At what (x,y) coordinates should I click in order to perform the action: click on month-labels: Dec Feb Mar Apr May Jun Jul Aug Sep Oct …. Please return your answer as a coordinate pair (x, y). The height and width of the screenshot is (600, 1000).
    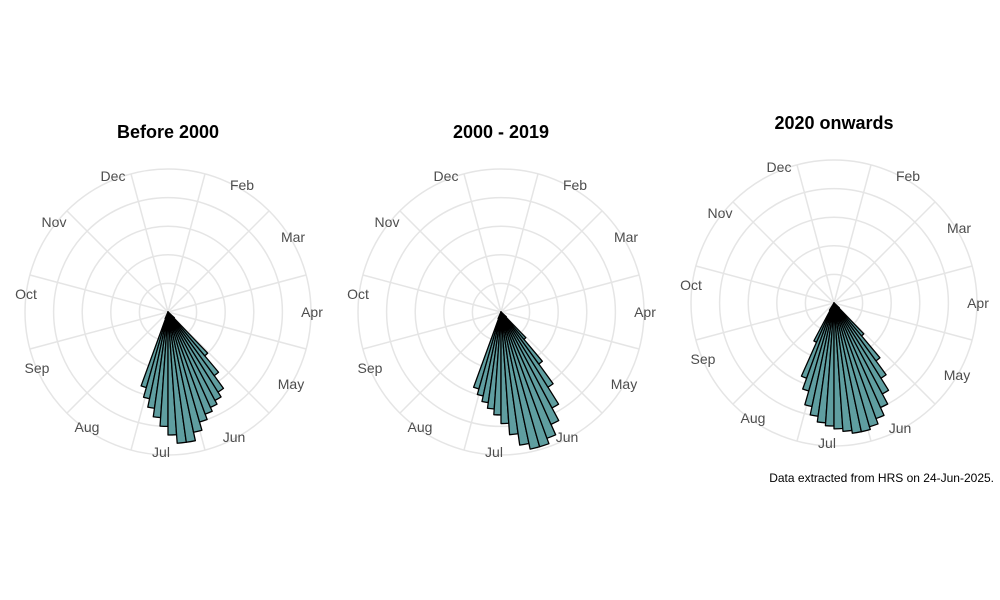
    Looking at the image, I should click on (169, 314).